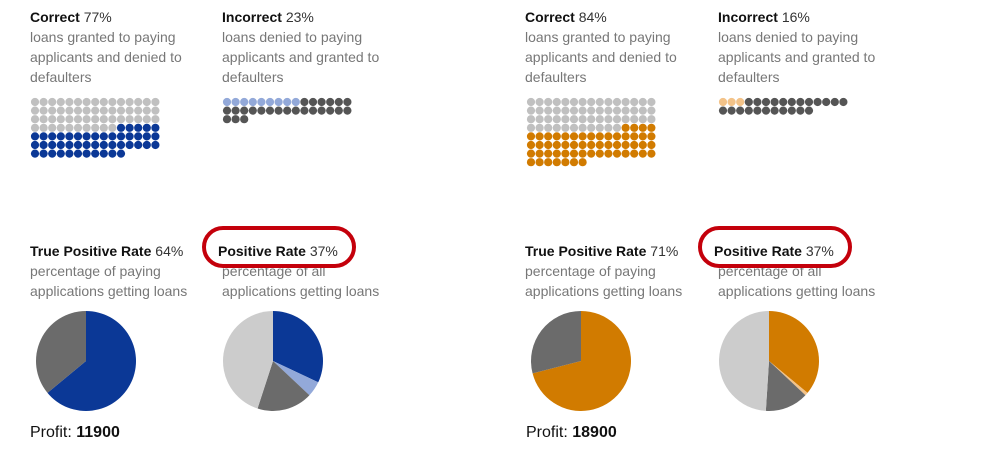  I want to click on profit-2: Profit: 18900, so click(571, 433).